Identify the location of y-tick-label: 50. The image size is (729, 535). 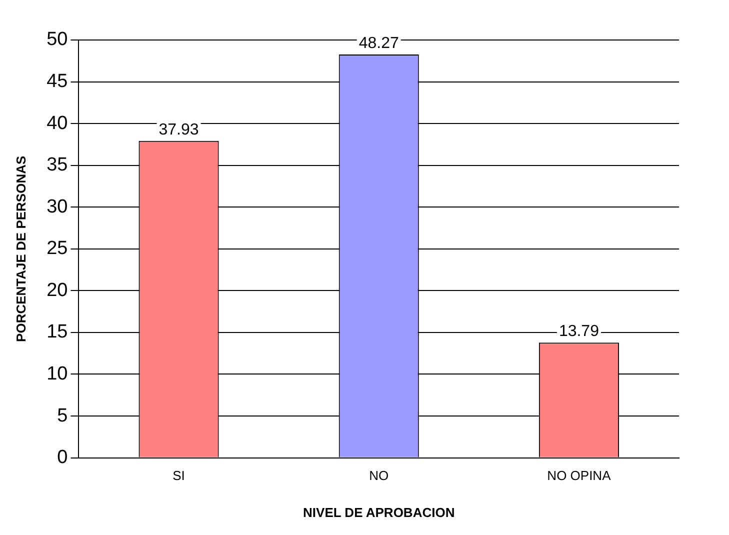
(57, 39).